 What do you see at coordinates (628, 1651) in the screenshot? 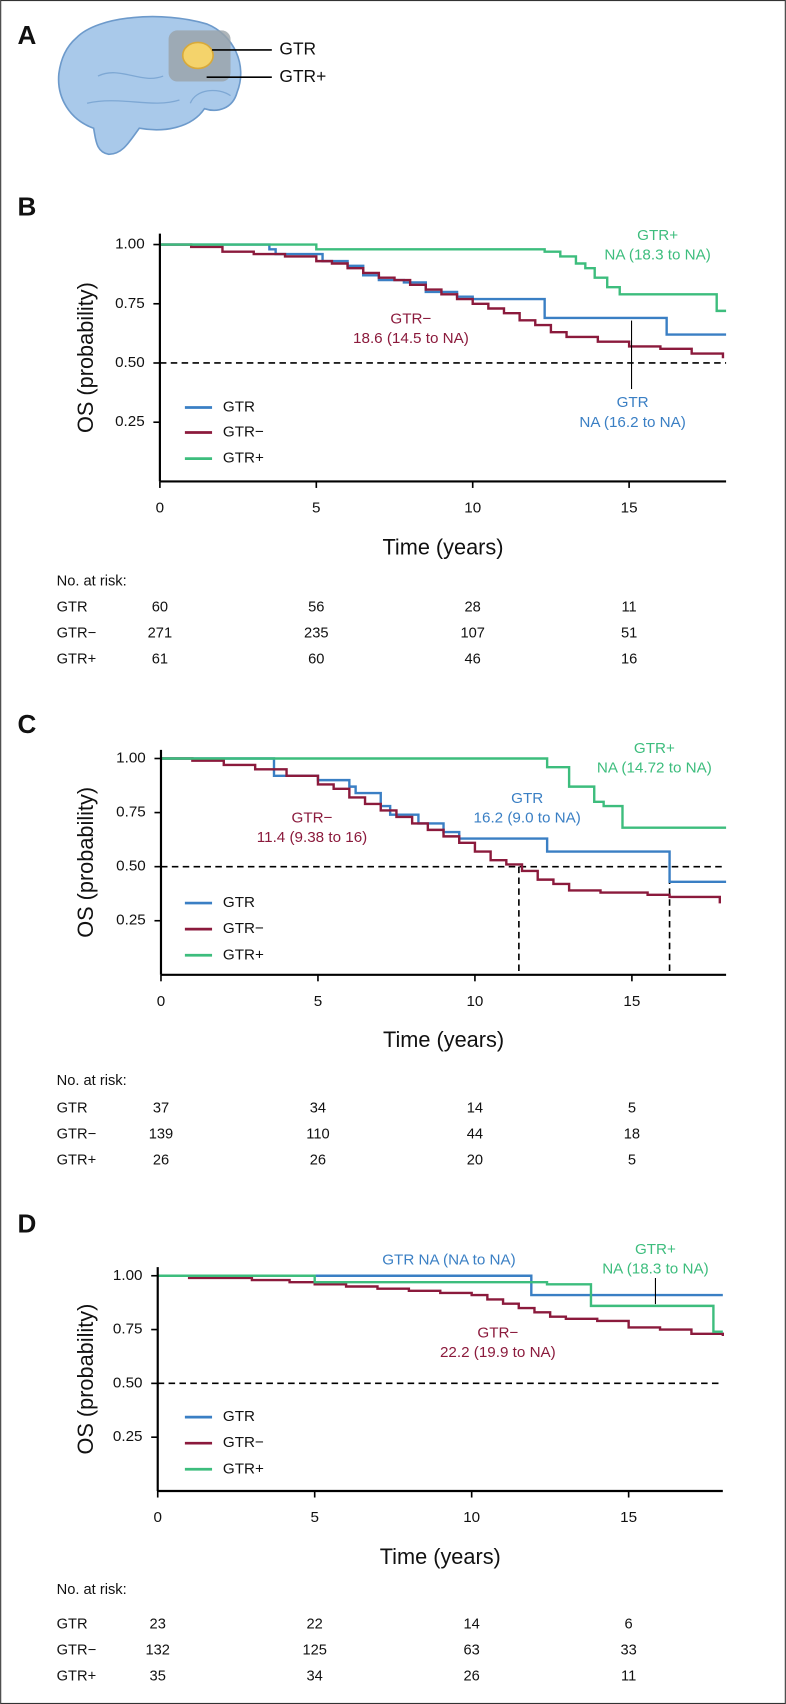
I see `risk-count: 33` at bounding box center [628, 1651].